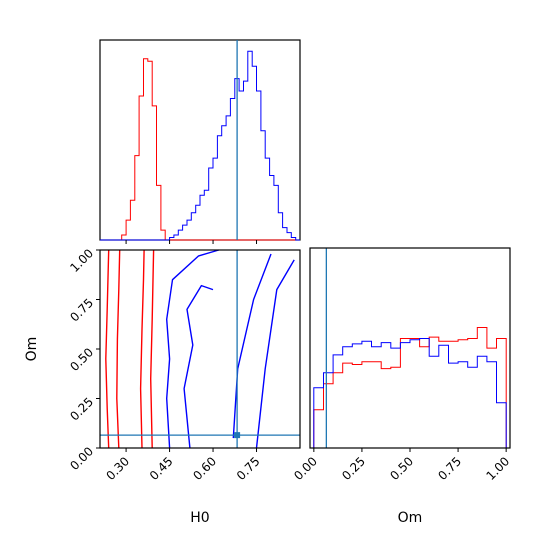 This screenshot has height=550, width=550. Describe the element at coordinates (117, 468) in the screenshot. I see `x-tick-label-h0: 0.30` at that location.